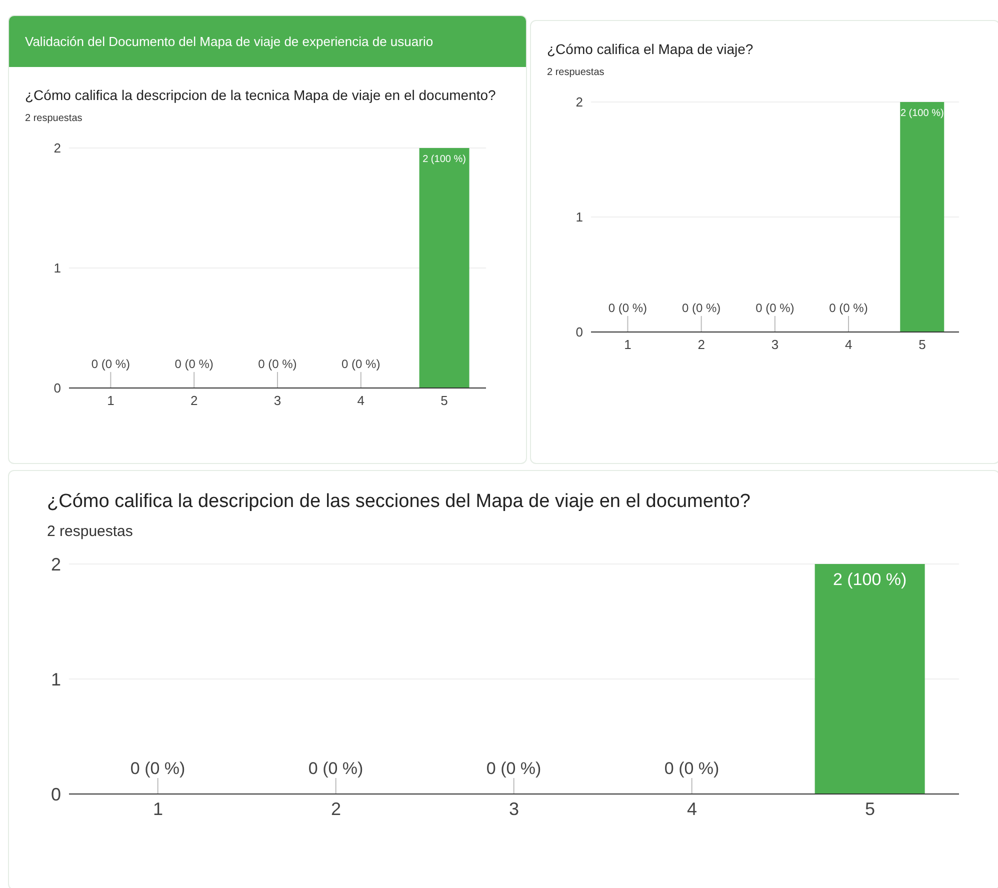  Describe the element at coordinates (650, 49) in the screenshot. I see `chart-title: ¿Cómo califica el Mapa de viaje?` at that location.